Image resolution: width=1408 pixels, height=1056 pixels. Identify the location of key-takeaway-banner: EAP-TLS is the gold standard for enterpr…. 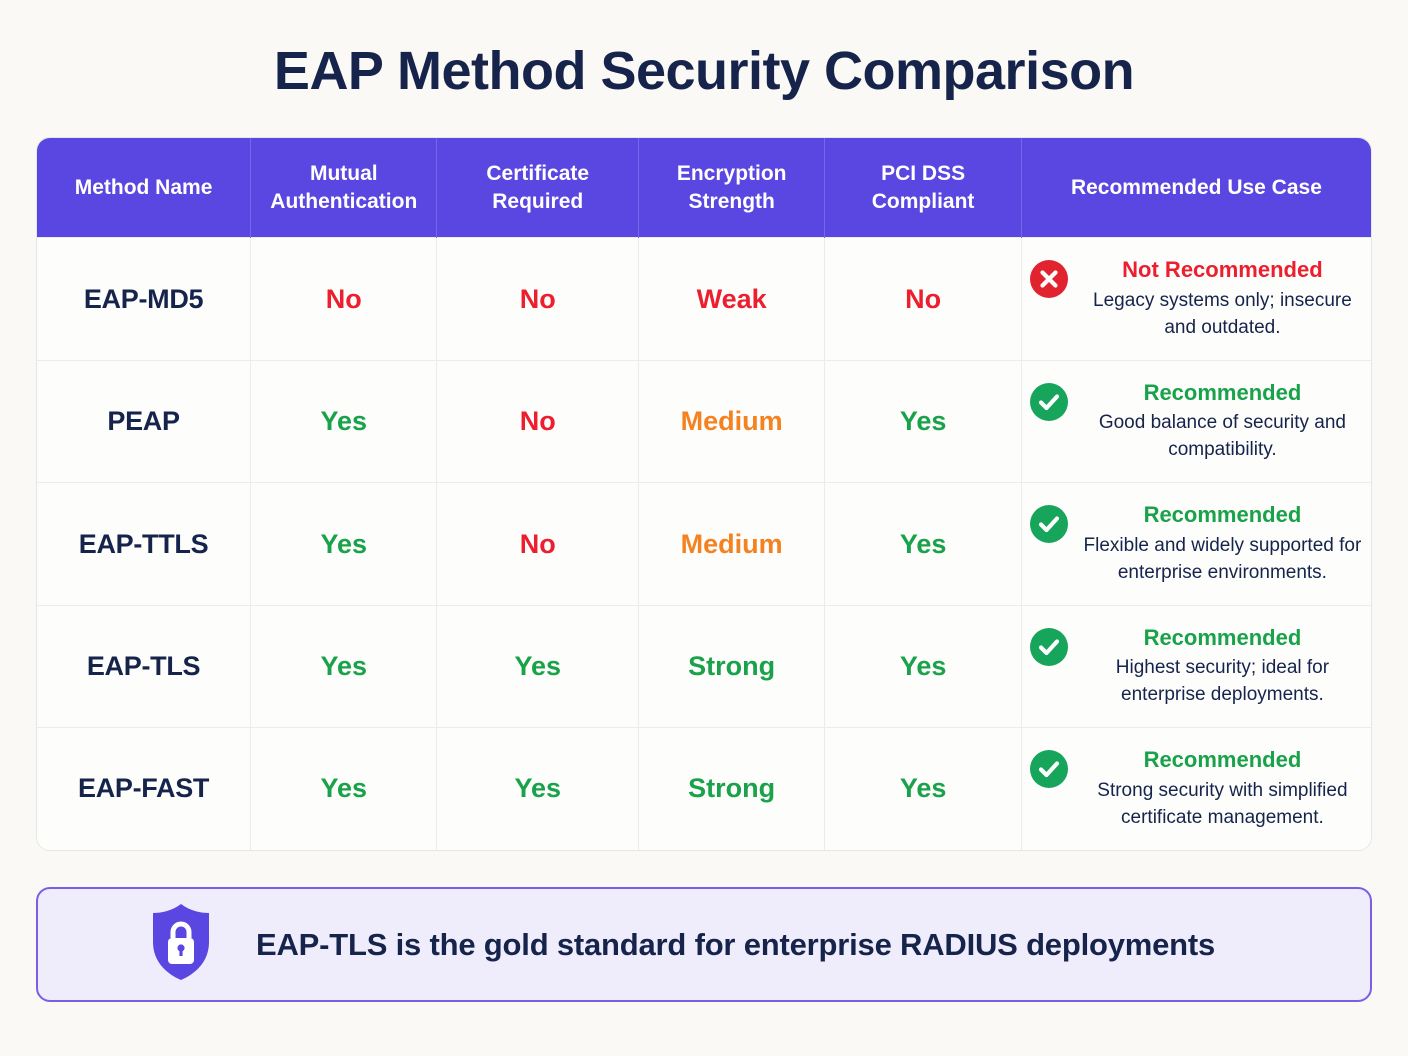
(704, 944).